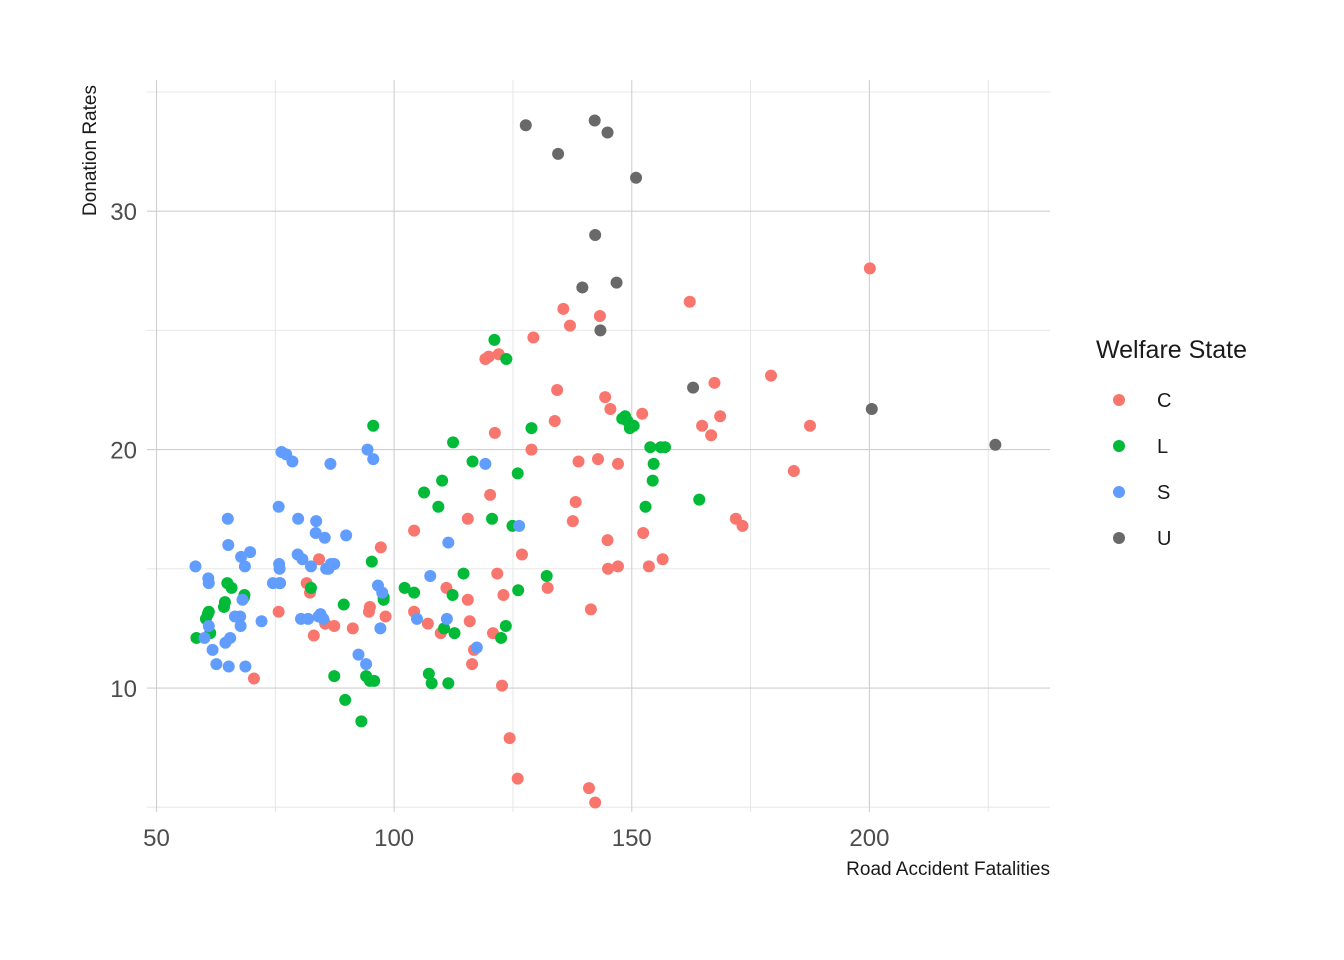 This screenshot has height=960, width=1344. Describe the element at coordinates (123, 451) in the screenshot. I see `y-tick-label: 20` at that location.